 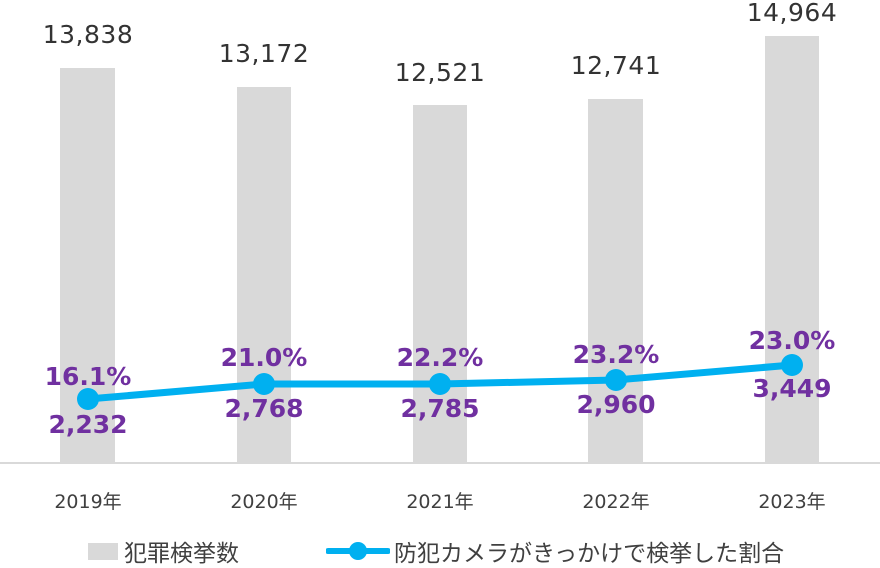 I want to click on bar-swatch-icon, so click(x=103, y=551).